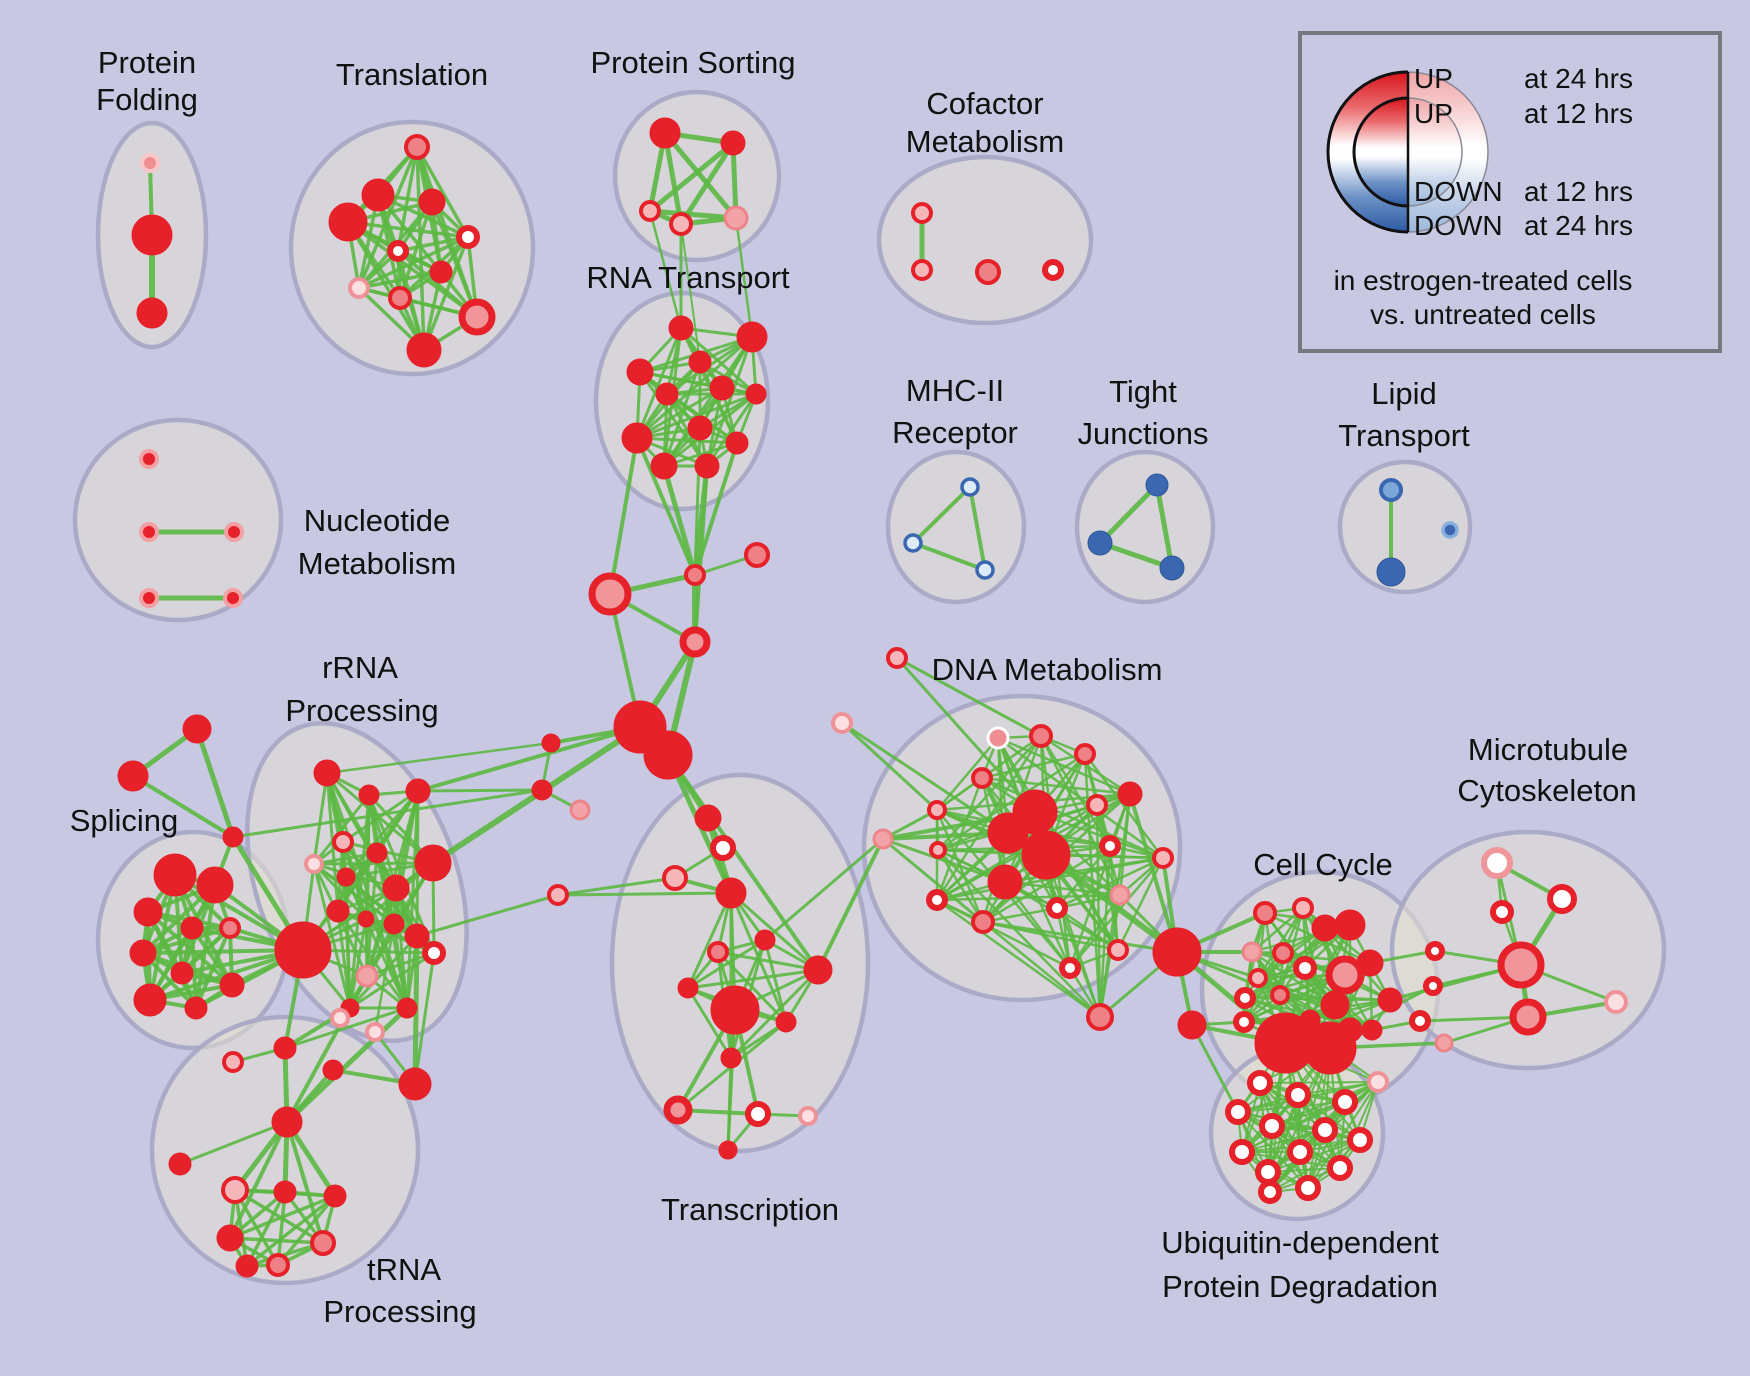 Image resolution: width=1750 pixels, height=1376 pixels. I want to click on node-tri, so click(180, 1164).